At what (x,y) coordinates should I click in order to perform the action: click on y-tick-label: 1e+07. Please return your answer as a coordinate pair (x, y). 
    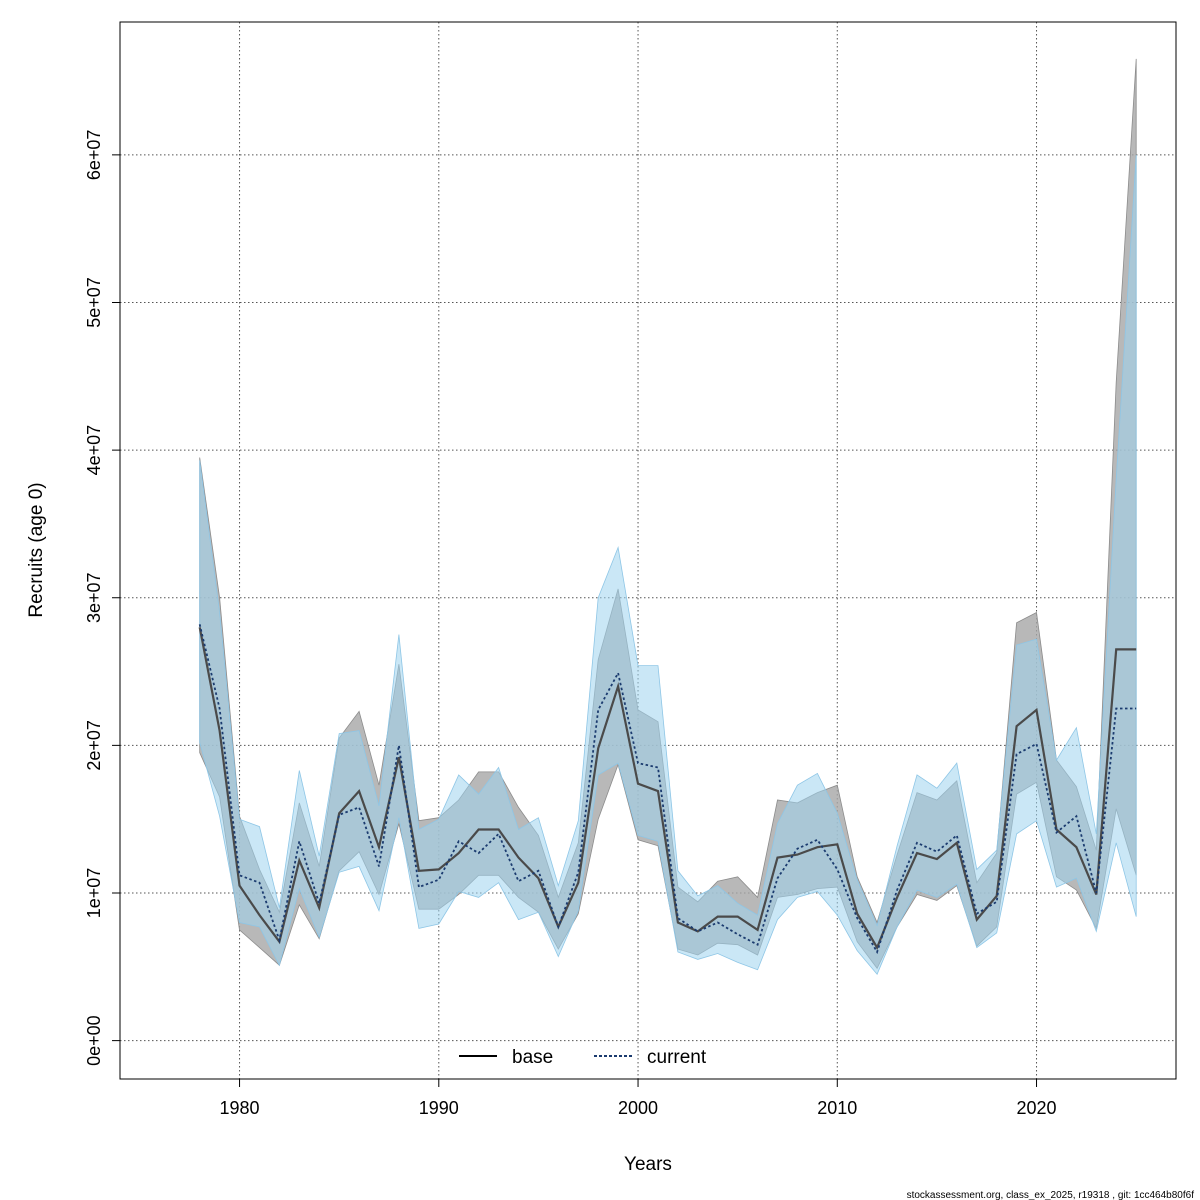
    Looking at the image, I should click on (94, 893).